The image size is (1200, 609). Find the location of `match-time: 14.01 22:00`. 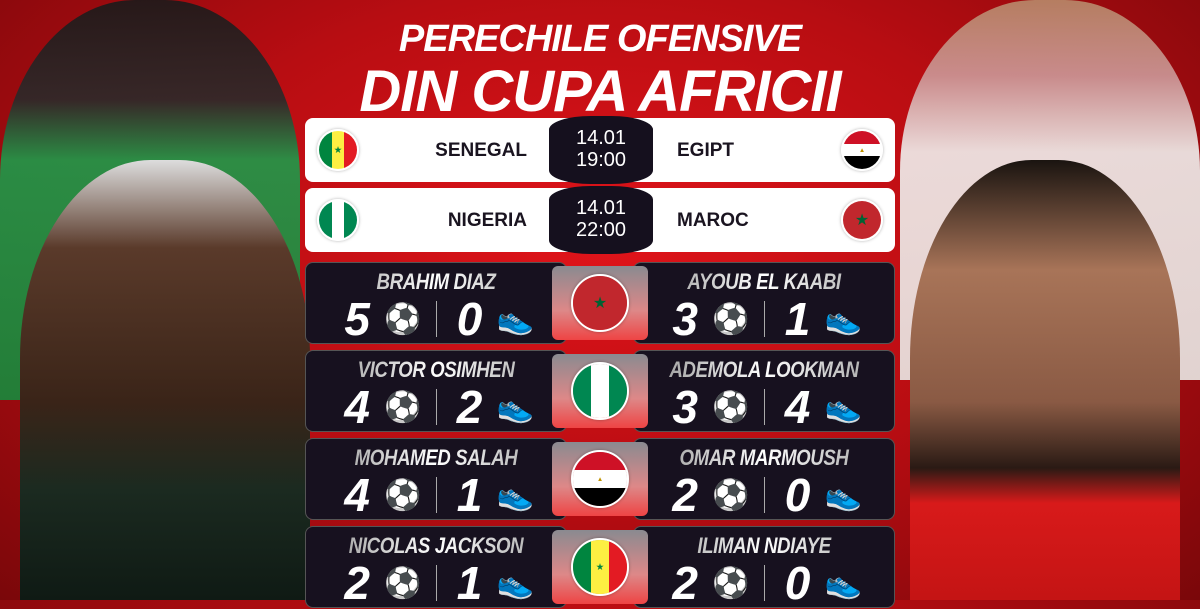

match-time: 14.01 22:00 is located at coordinates (601, 220).